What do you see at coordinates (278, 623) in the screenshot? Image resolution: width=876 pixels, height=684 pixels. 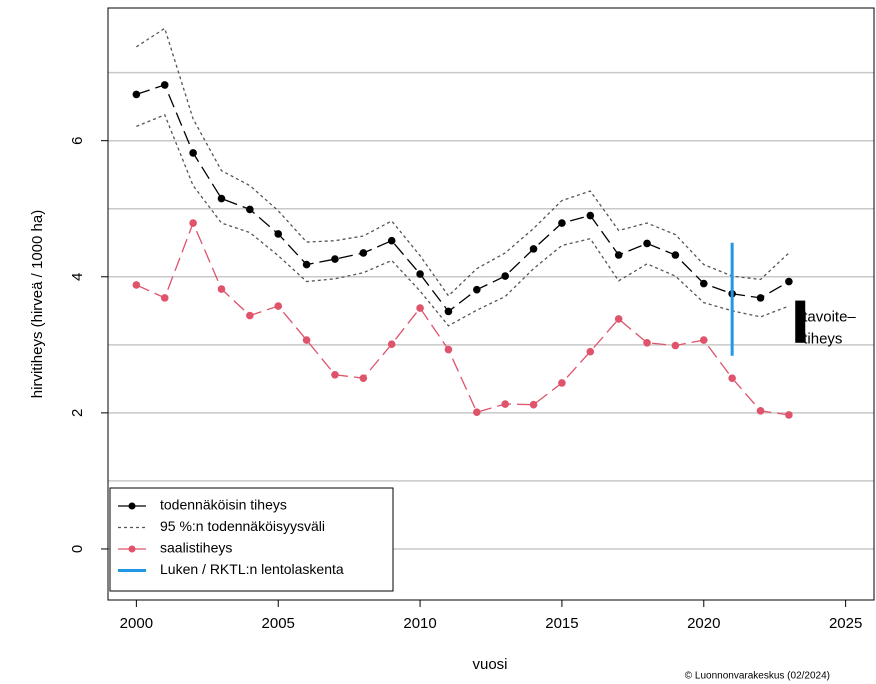 I see `x-tick-label: 2005` at bounding box center [278, 623].